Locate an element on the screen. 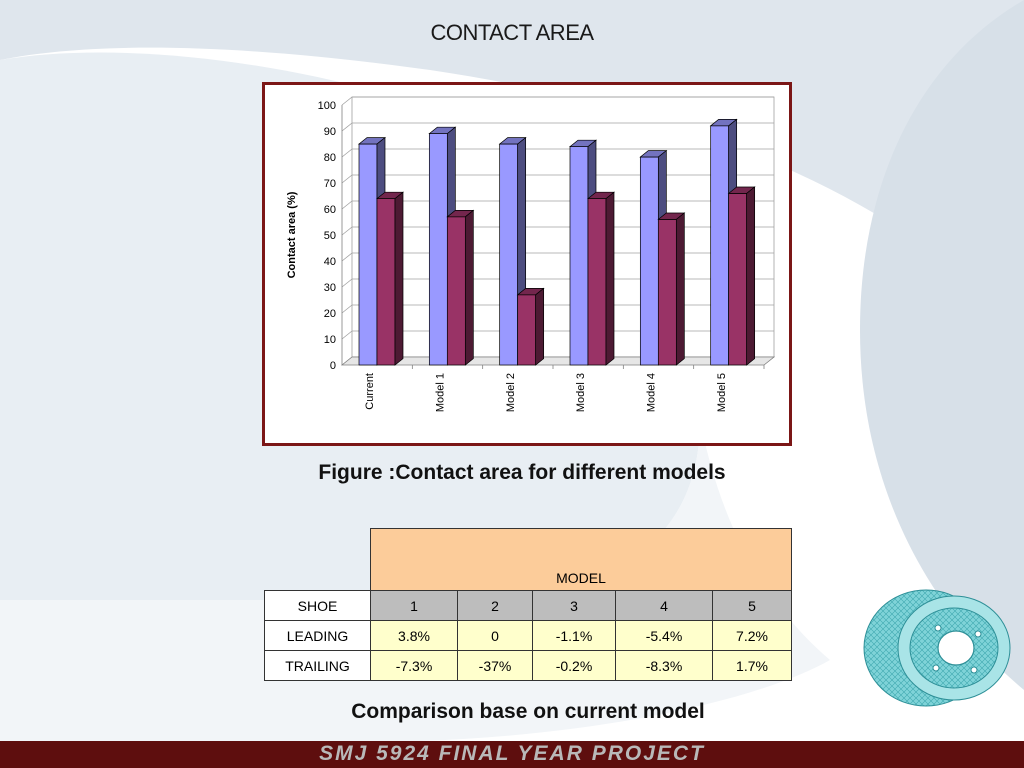 The image size is (1024, 768). shoe-header: SHOE is located at coordinates (317, 605).